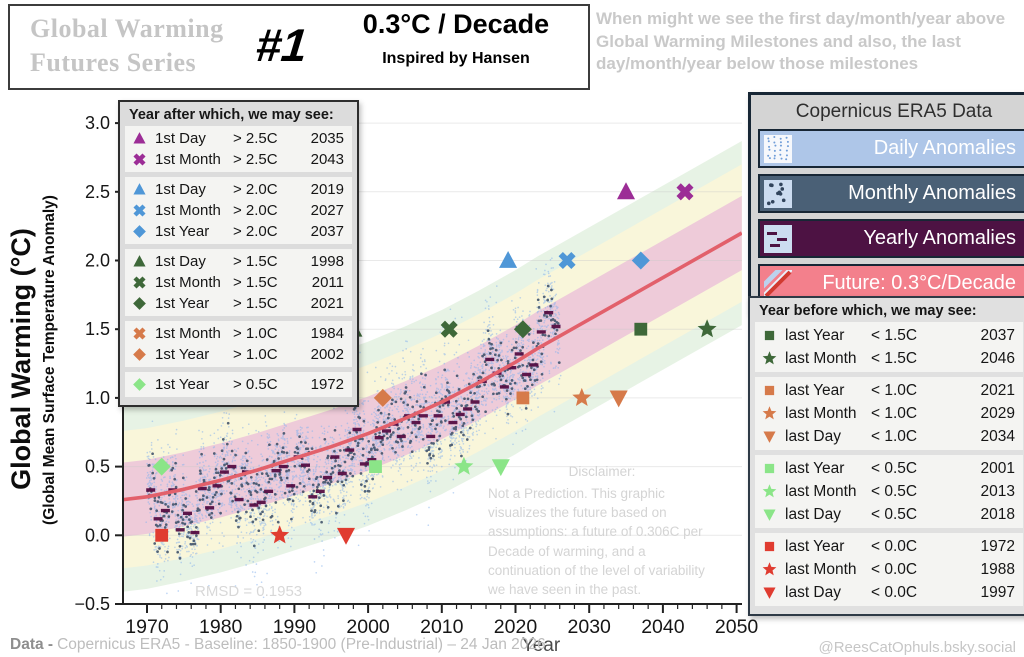  I want to click on legend-group: 1st Day > 2.5C 2035 1st Month > 2.5C 2043, so click(238, 149).